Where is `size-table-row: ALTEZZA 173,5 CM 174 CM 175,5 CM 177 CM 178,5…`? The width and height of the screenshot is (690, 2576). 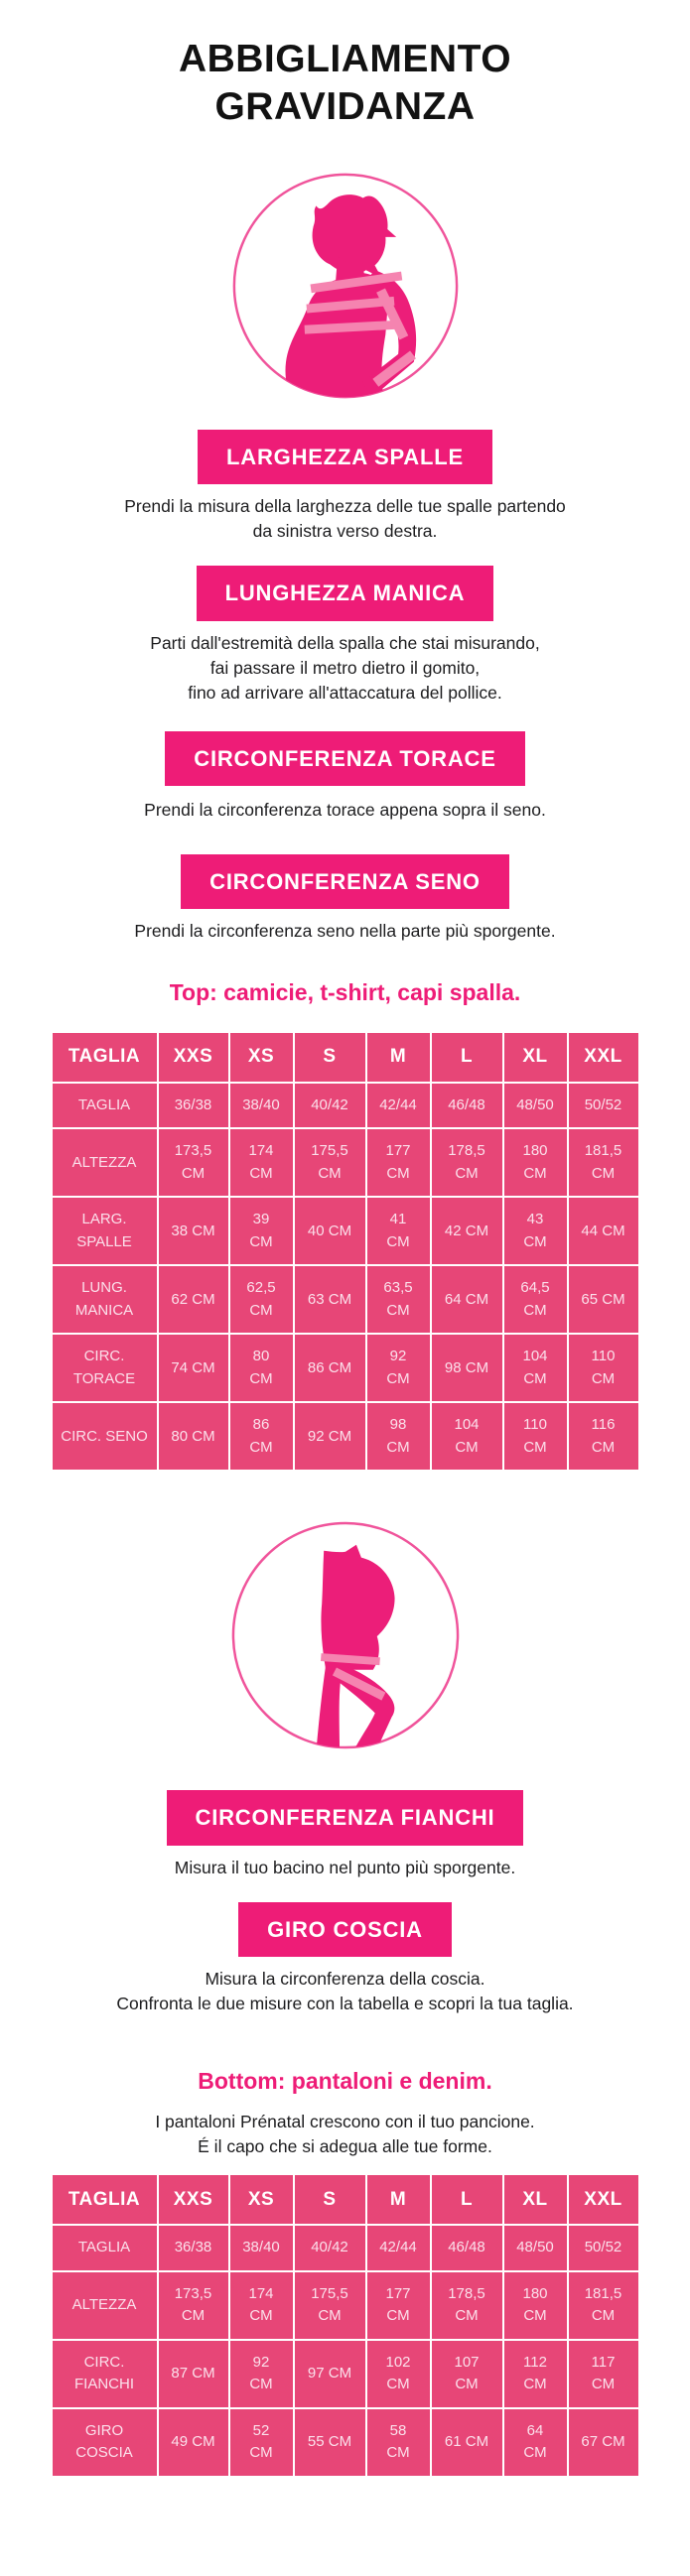
size-table-row: ALTEZZA 173,5 CM 174 CM 175,5 CM 177 CM 178,5… is located at coordinates (345, 2305).